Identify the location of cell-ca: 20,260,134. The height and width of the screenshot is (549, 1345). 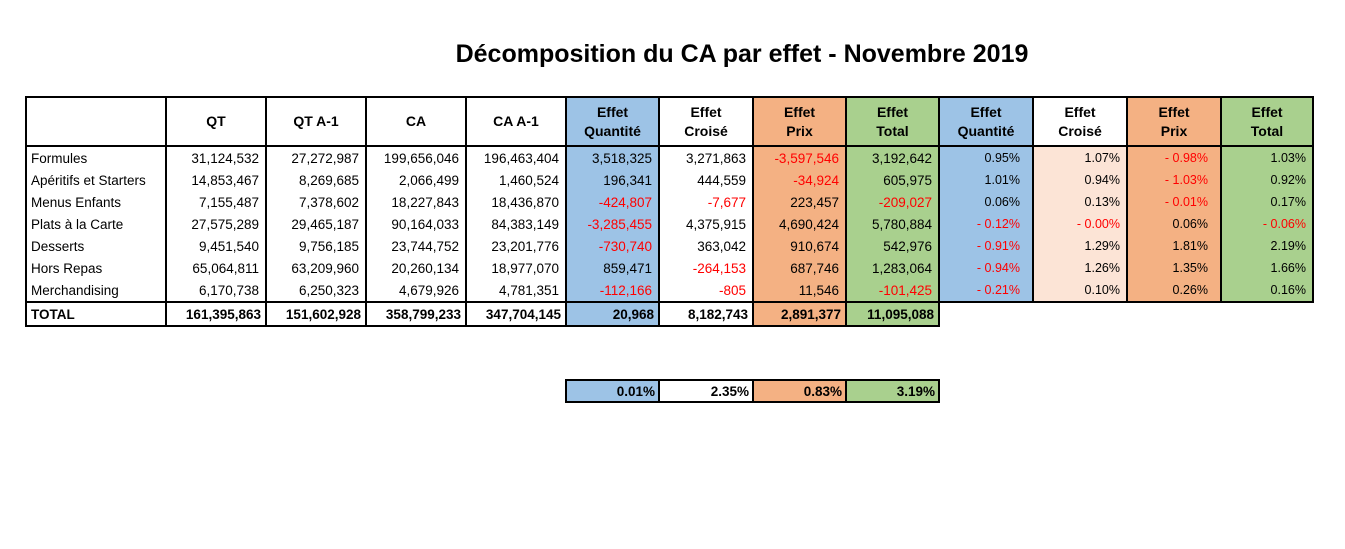
(416, 268).